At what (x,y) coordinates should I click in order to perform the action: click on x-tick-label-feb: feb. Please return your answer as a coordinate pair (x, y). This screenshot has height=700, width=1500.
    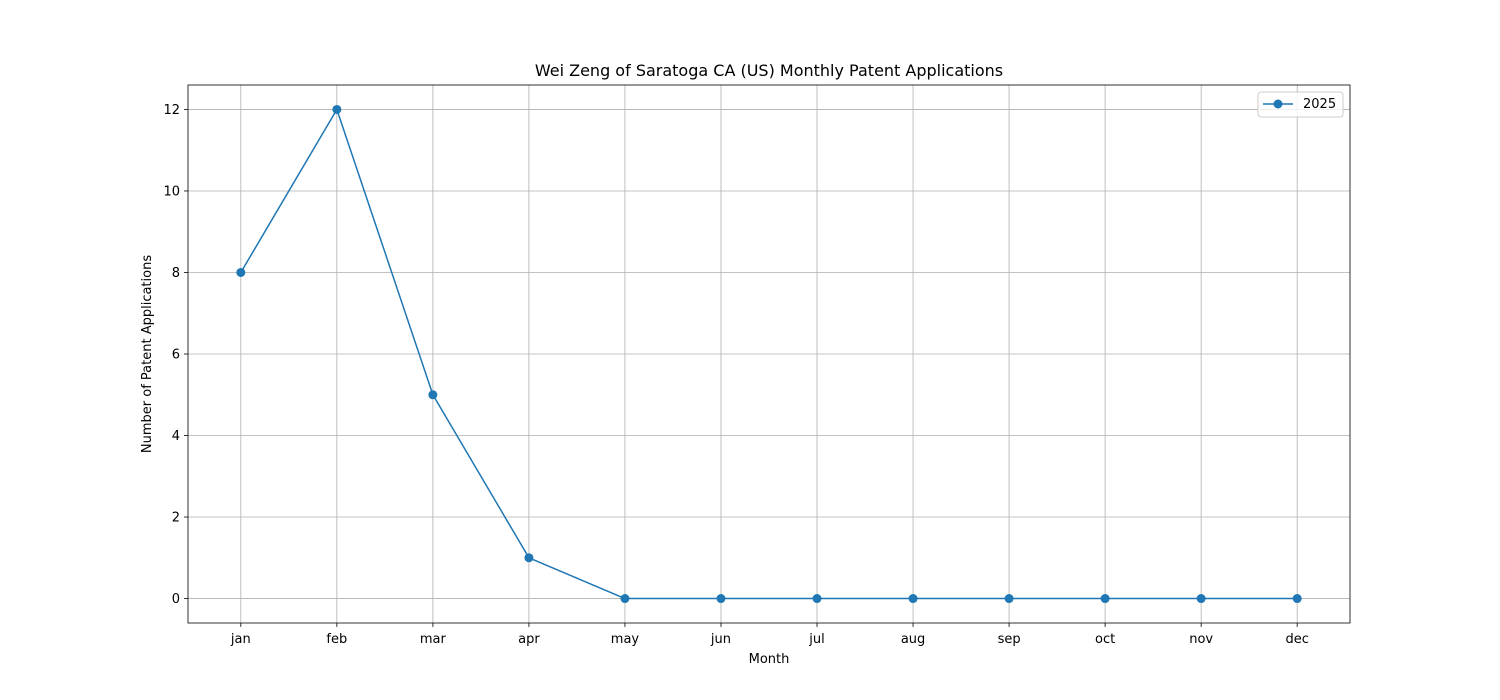
    Looking at the image, I should click on (336, 639).